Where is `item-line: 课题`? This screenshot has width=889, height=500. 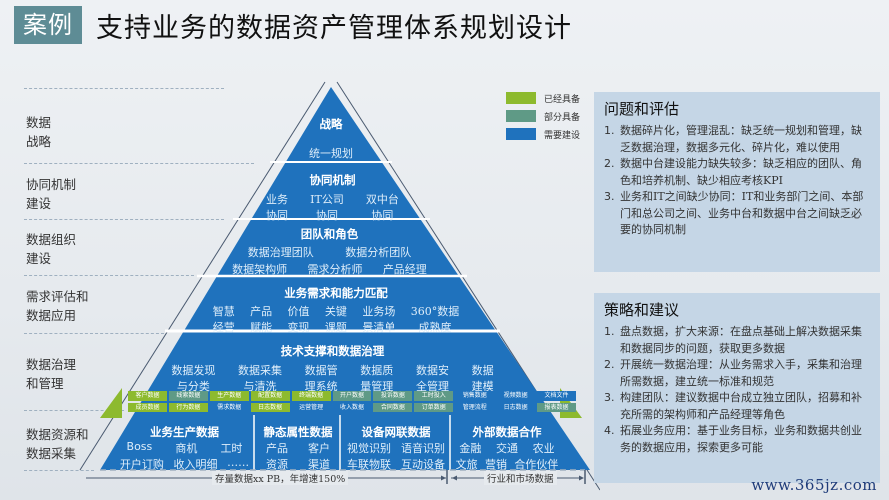 item-line: 课题 is located at coordinates (335, 327).